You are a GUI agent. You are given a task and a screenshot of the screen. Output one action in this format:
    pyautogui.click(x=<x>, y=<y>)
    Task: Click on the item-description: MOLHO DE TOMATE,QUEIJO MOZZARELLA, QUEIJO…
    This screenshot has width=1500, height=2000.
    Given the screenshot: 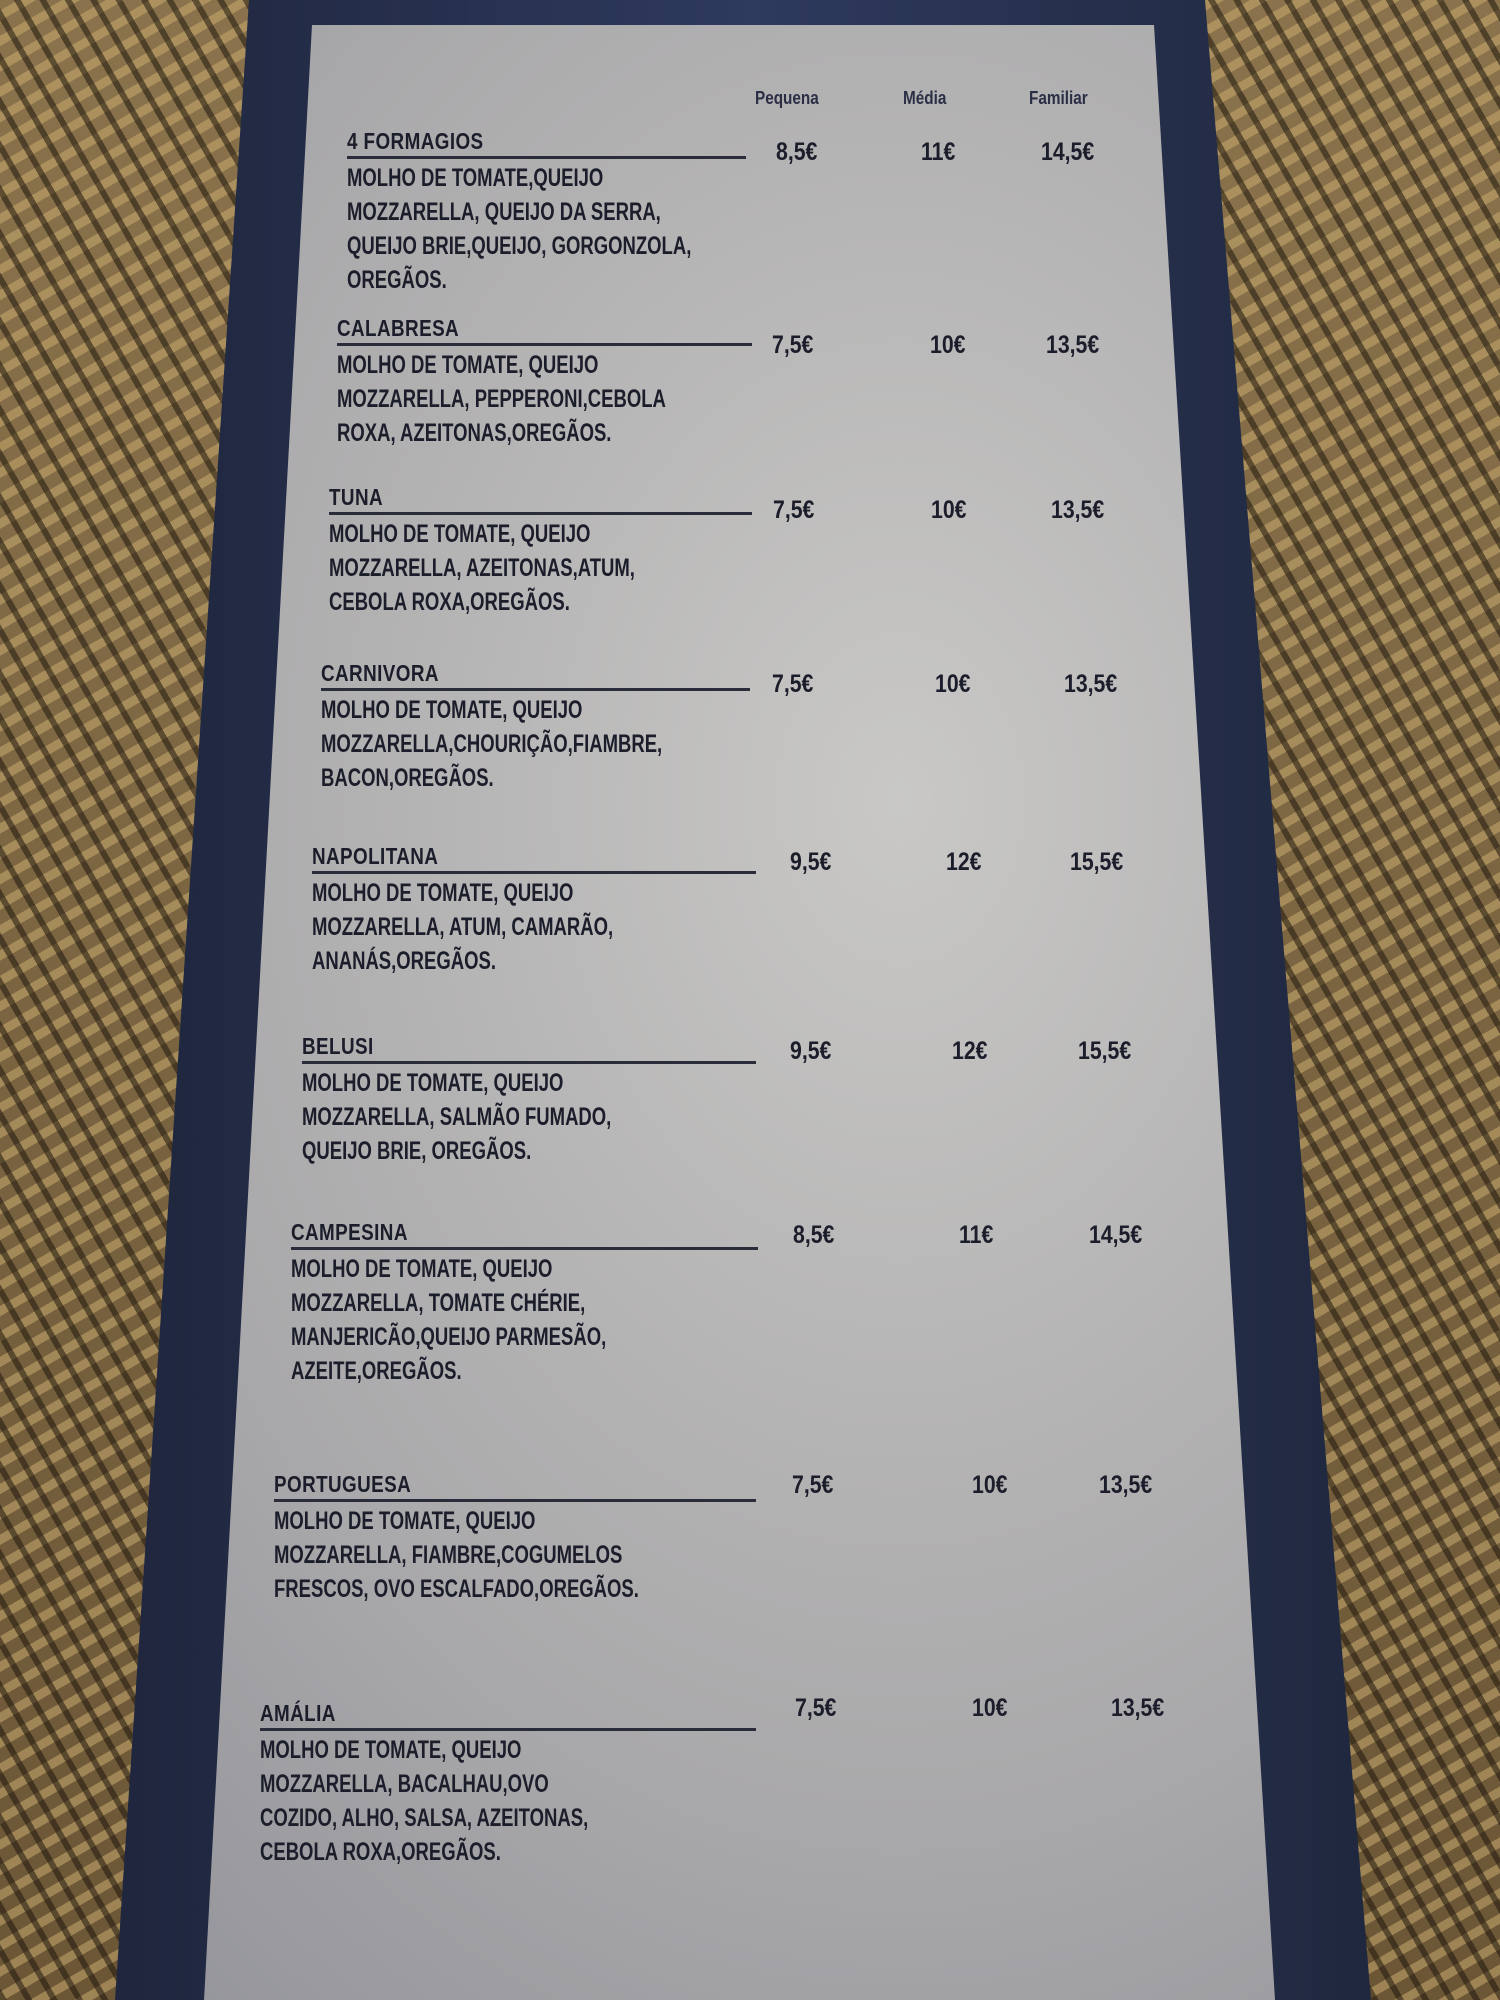 What is the action you would take?
    pyautogui.click(x=519, y=229)
    